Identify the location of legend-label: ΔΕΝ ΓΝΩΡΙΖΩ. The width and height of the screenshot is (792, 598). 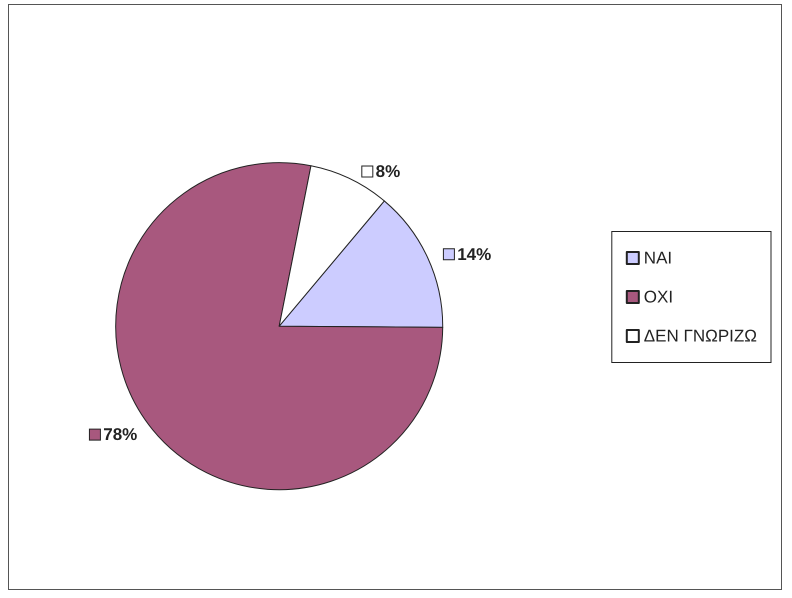
(701, 336).